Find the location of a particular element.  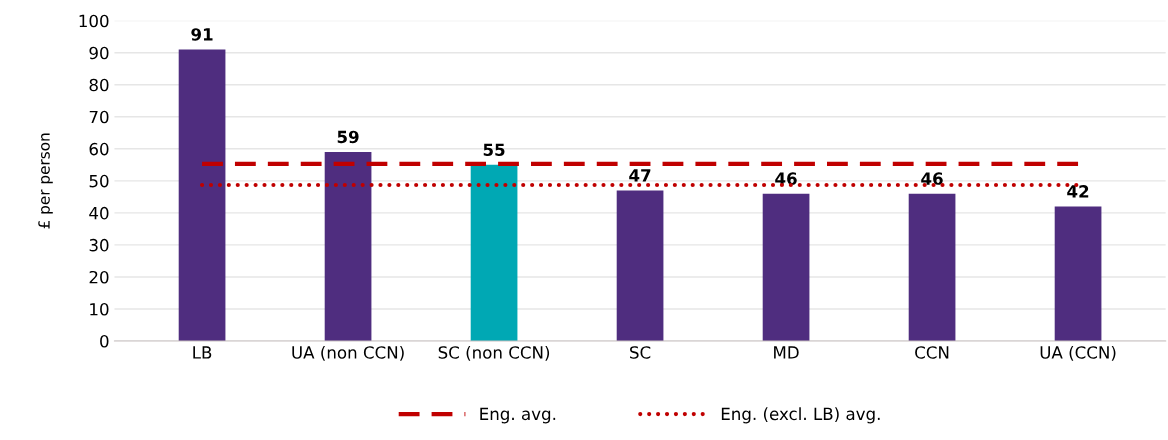

y-tick-label: 10 is located at coordinates (99, 309).